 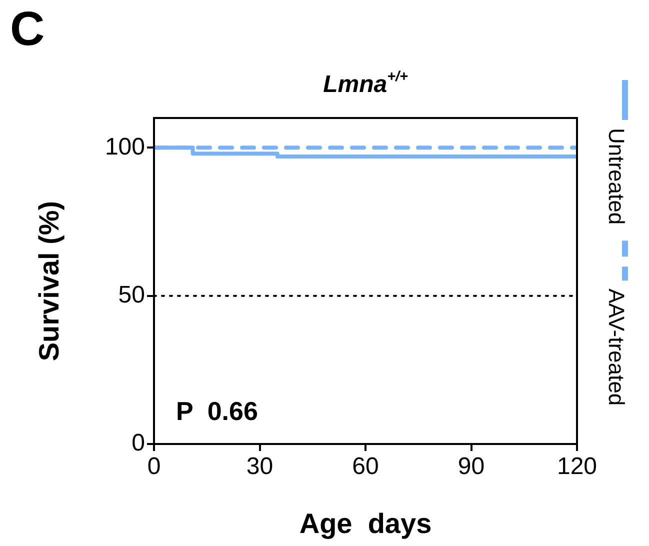 What do you see at coordinates (124, 146) in the screenshot?
I see `y-tick-label: 100` at bounding box center [124, 146].